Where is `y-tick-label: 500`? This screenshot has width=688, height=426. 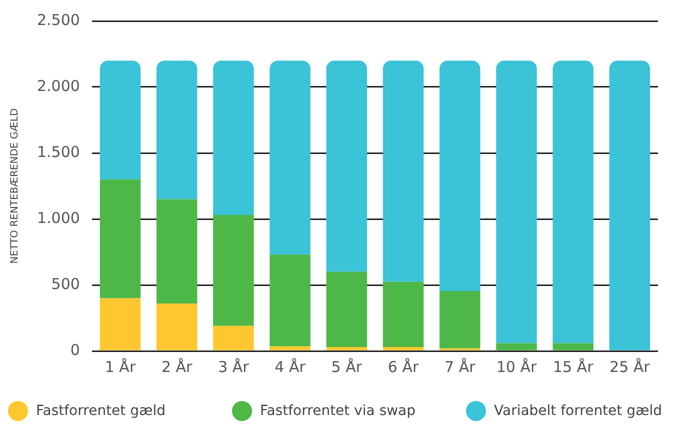
y-tick-label: 500 is located at coordinates (65, 283).